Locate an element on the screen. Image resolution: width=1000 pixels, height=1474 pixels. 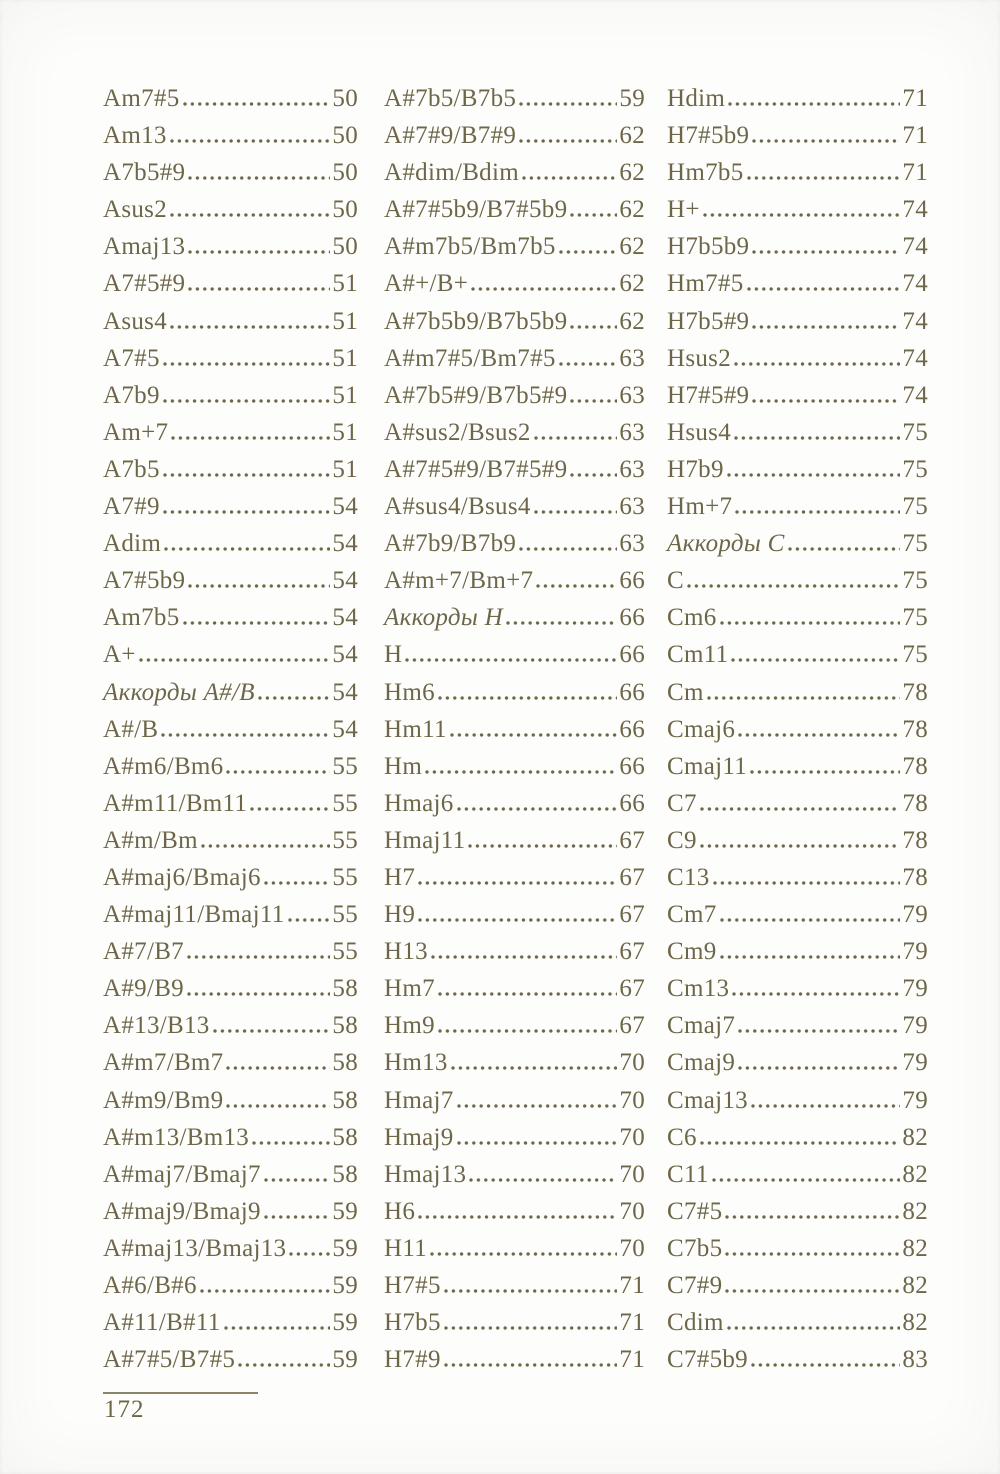
toc-entry: C 75 is located at coordinates (797, 580).